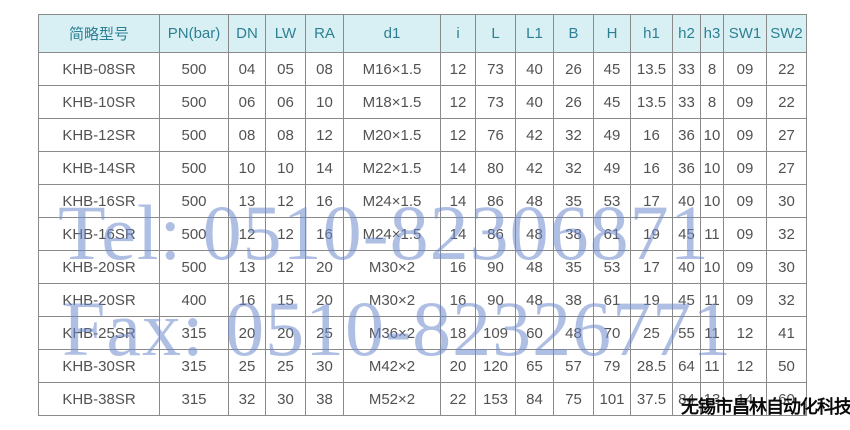 This screenshot has height=430, width=850. I want to click on table-cell: 32, so click(786, 234).